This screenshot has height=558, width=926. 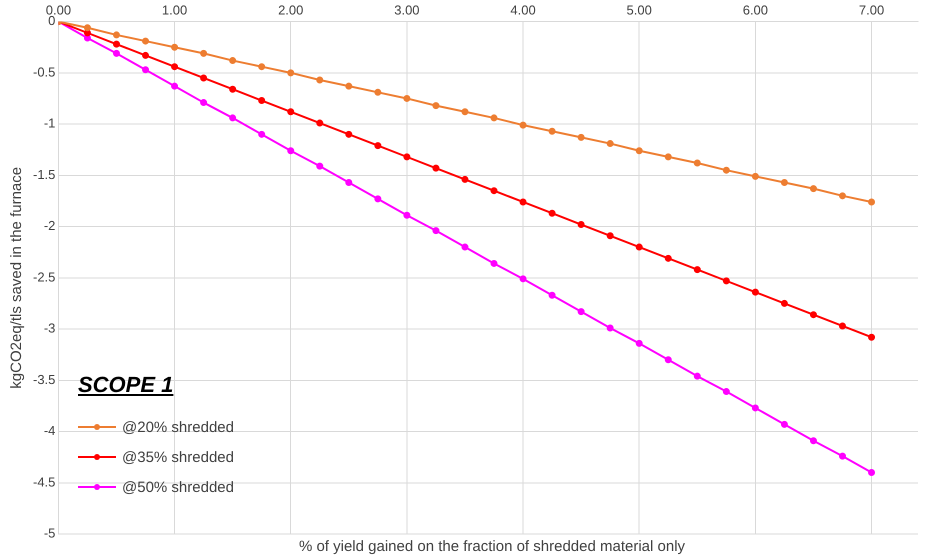 What do you see at coordinates (871, 10) in the screenshot?
I see `x-tick-label: 7.00` at bounding box center [871, 10].